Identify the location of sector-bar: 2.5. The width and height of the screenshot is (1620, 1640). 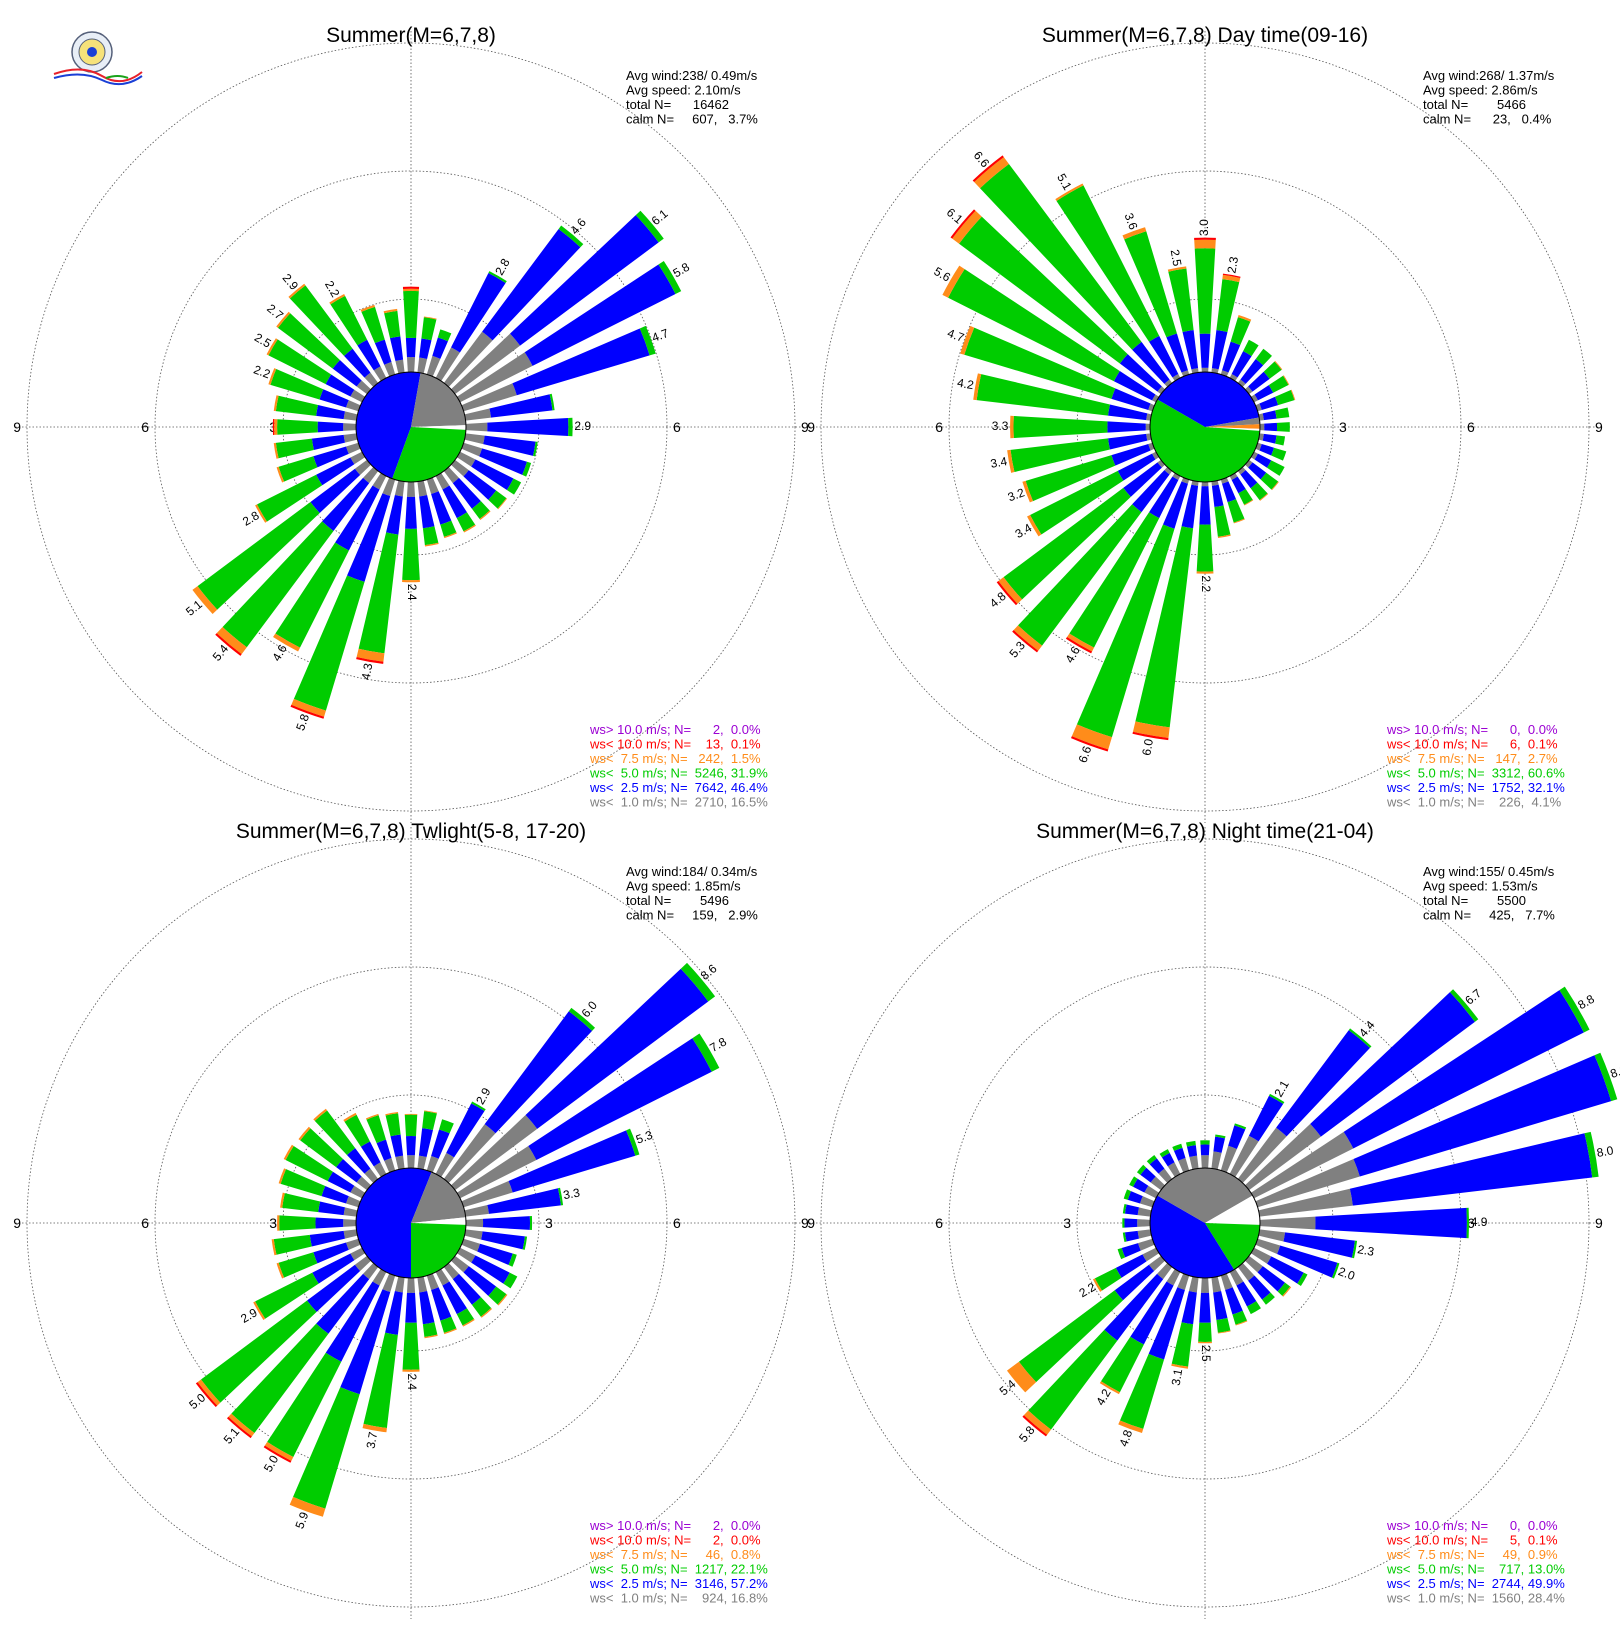
(309, 366).